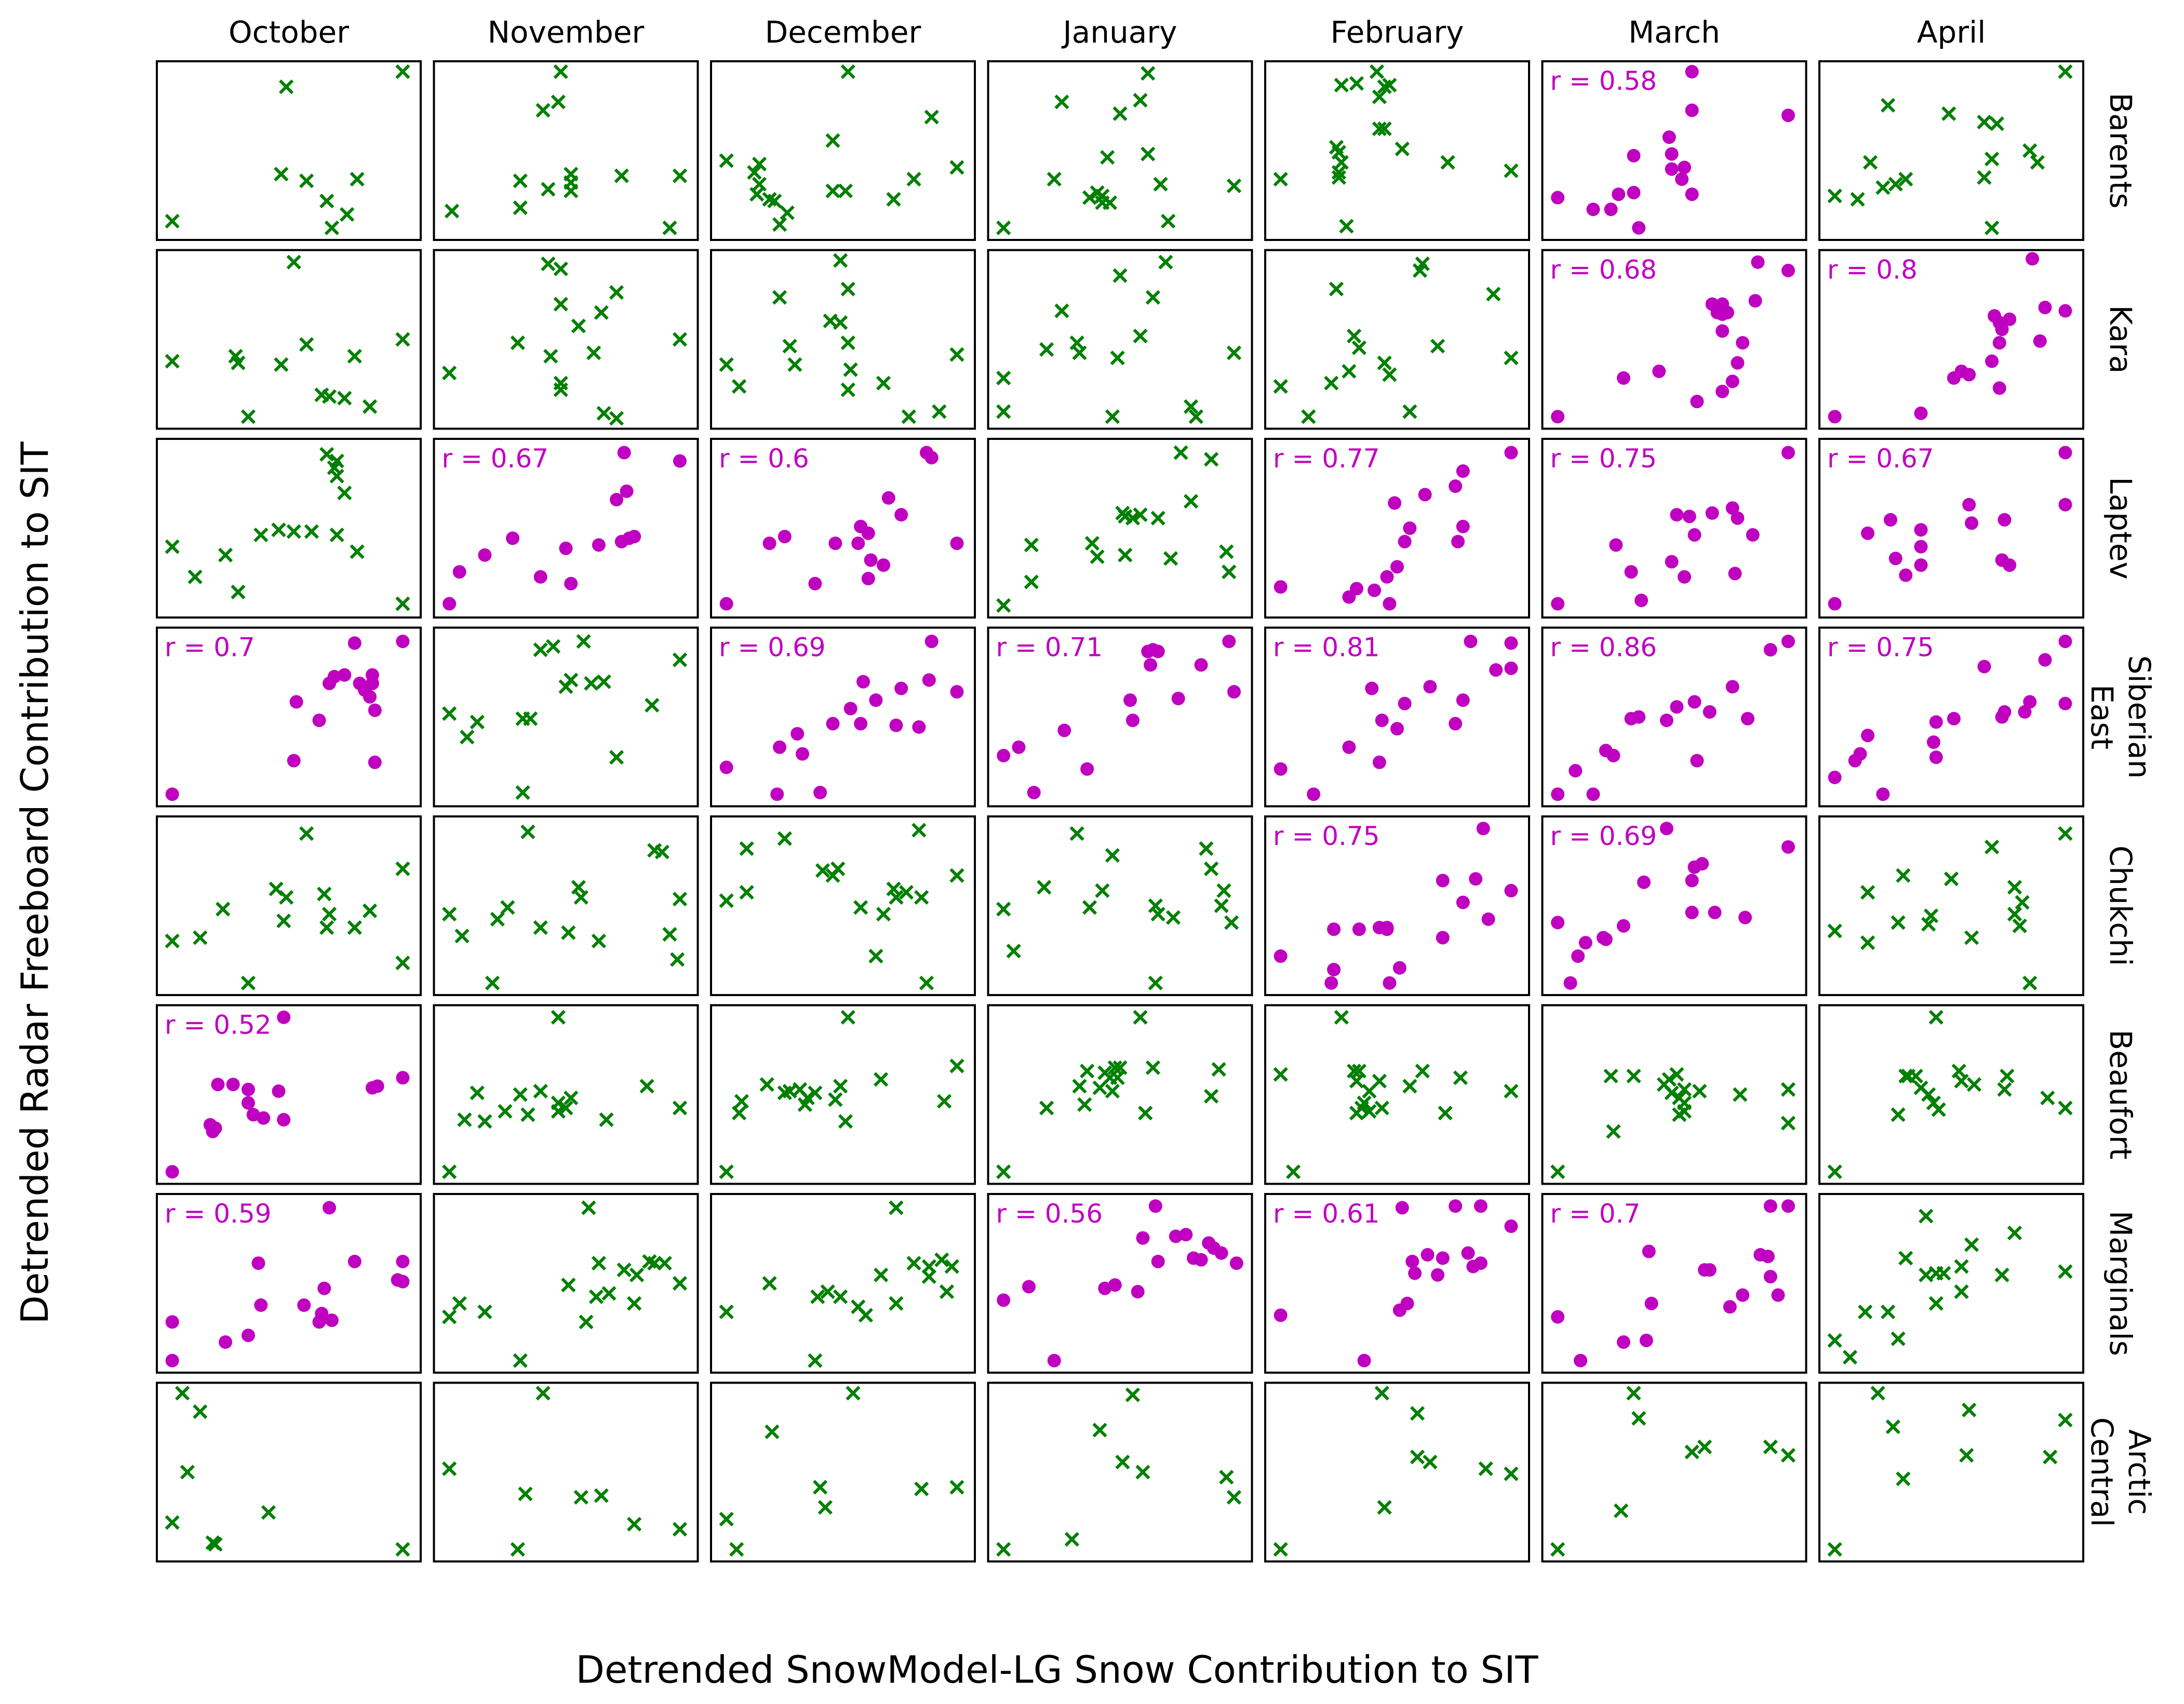 The image size is (2184, 1704). What do you see at coordinates (1326, 836) in the screenshot?
I see `correlation-label: r = 0.75` at bounding box center [1326, 836].